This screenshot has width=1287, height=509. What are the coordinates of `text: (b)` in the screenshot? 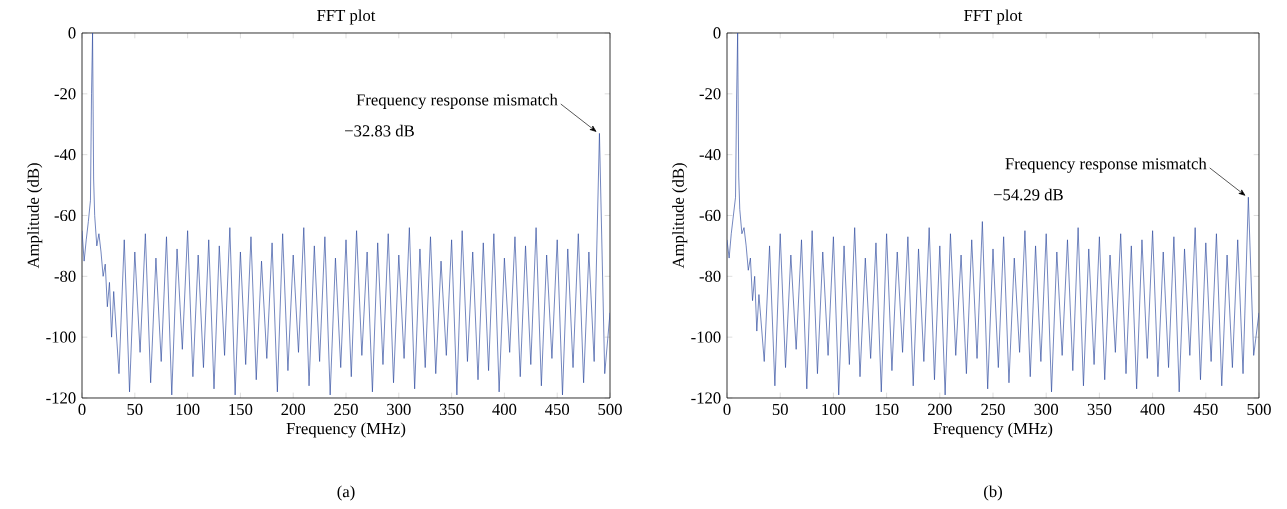 It's located at (993, 493).